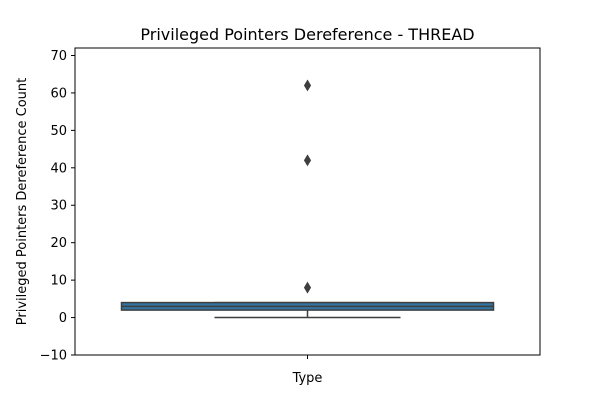 This screenshot has width=600, height=400. What do you see at coordinates (58, 281) in the screenshot?
I see `y-tick-label: 10` at bounding box center [58, 281].